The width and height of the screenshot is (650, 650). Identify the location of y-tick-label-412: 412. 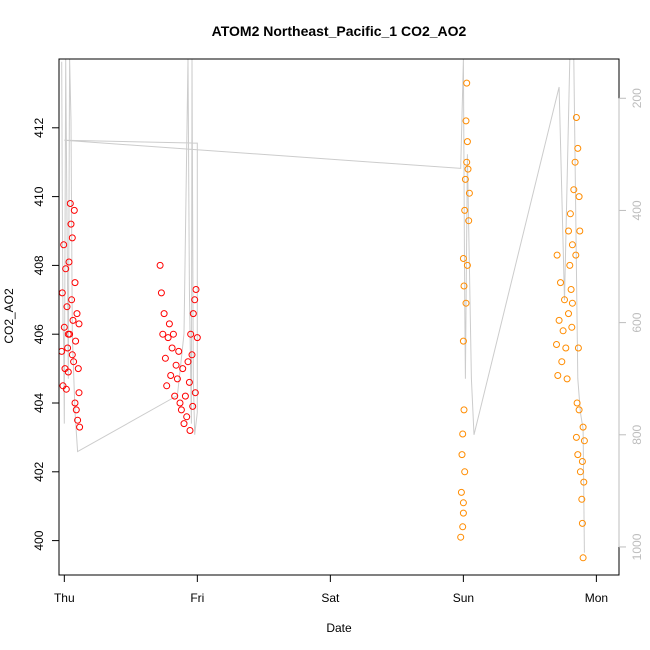
(39, 127).